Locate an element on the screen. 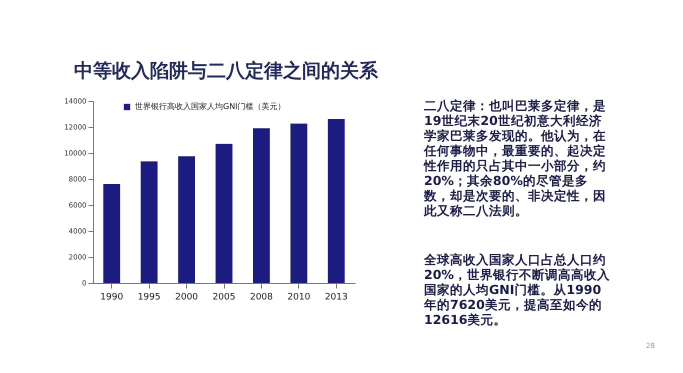  x-tick-label: 2000 is located at coordinates (186, 297).